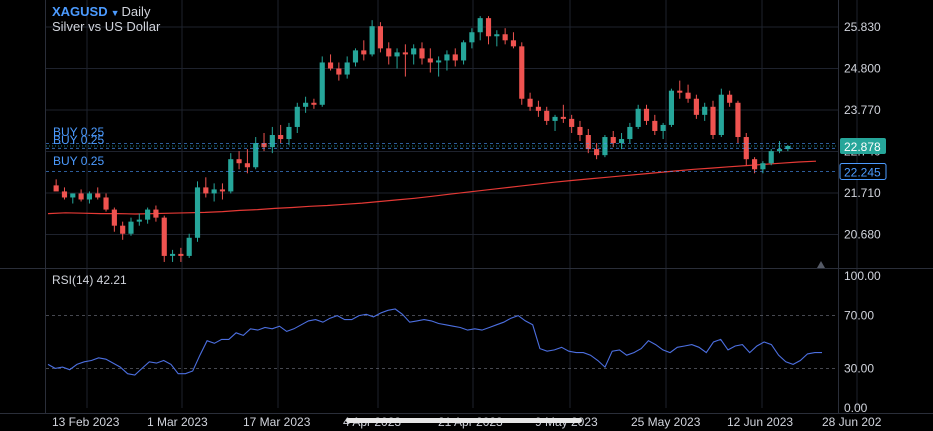  Describe the element at coordinates (862, 69) in the screenshot. I see `price-tick-label: 24.800` at that location.